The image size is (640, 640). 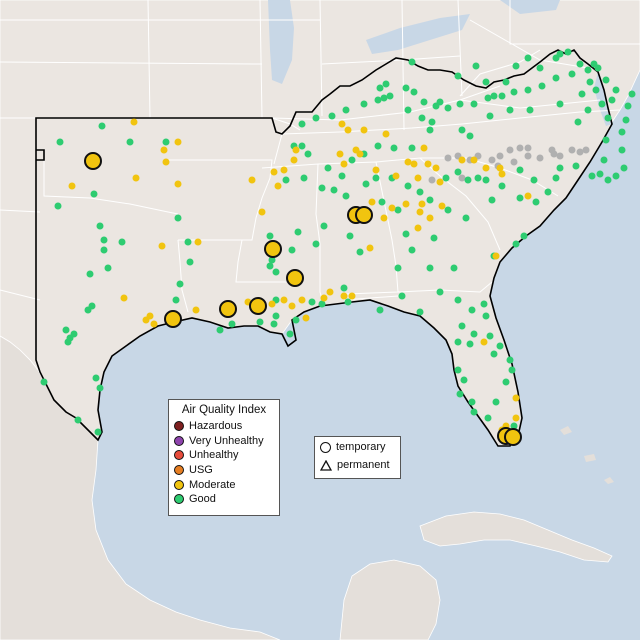 What do you see at coordinates (295, 278) in the screenshot?
I see `monitor-hattiesburg` at bounding box center [295, 278].